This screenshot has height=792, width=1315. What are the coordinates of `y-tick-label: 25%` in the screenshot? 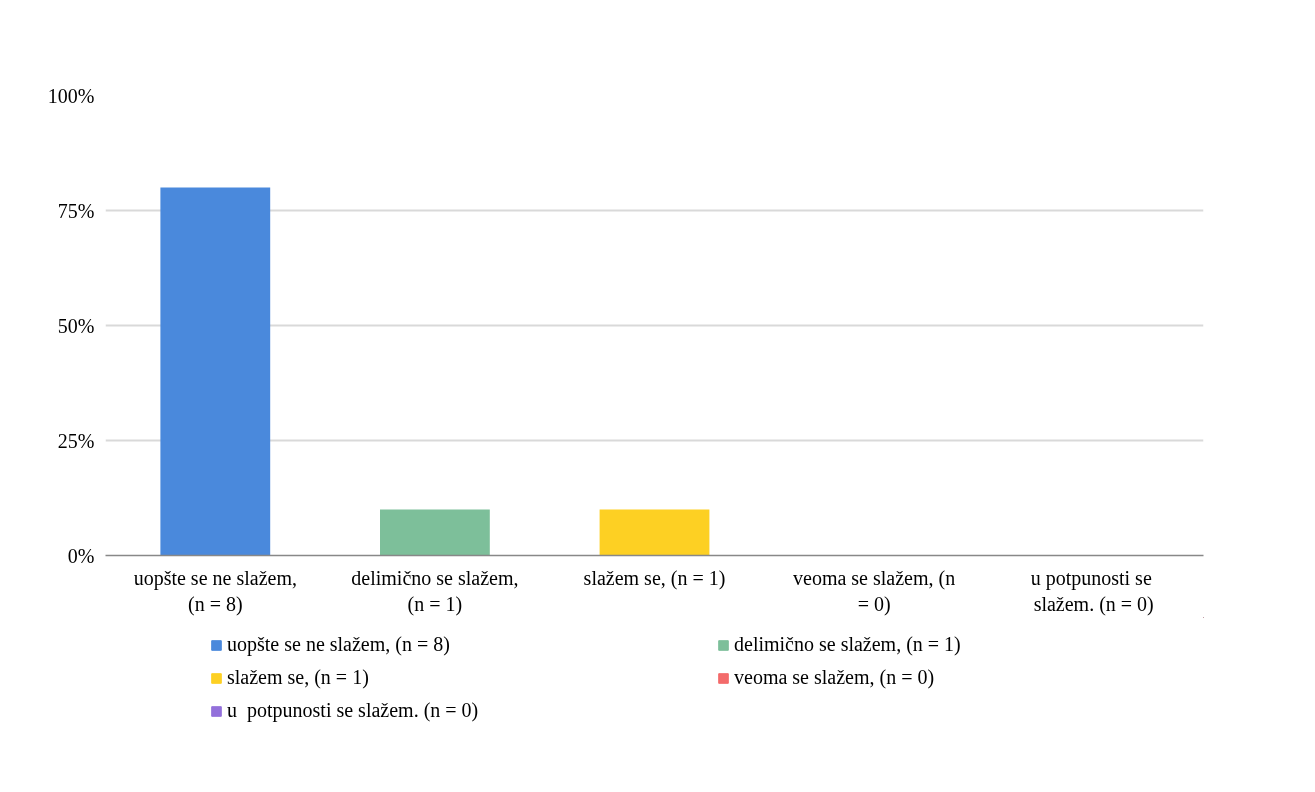 It's located at (76, 440).